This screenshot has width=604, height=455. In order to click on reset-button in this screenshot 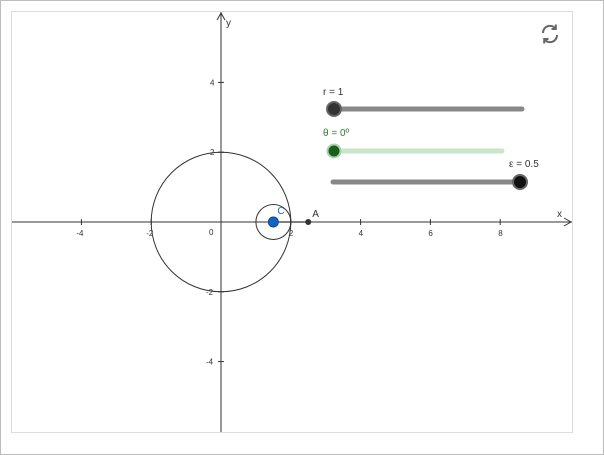, I will do `click(550, 34)`.